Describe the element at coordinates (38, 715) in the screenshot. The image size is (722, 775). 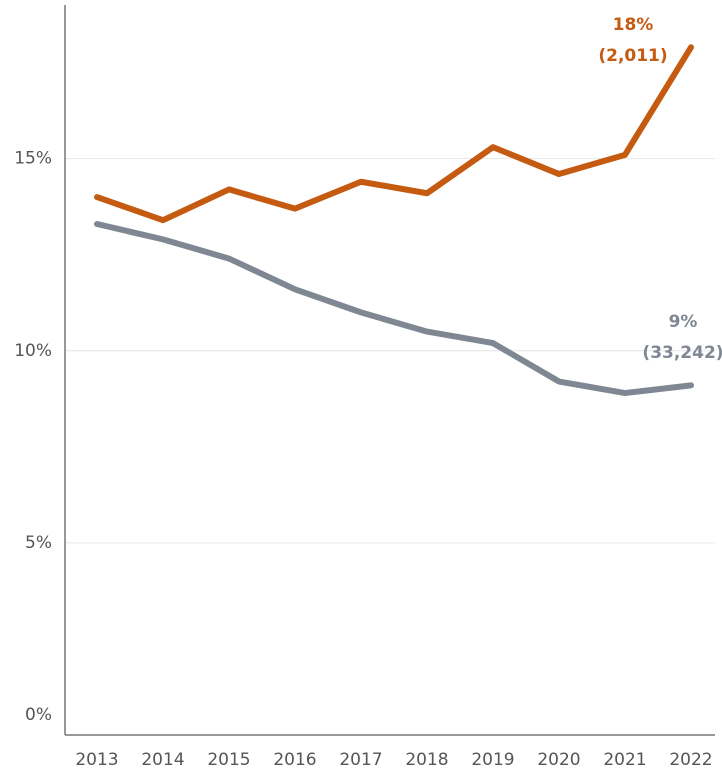
I see `y-tick-label: 0%` at that location.